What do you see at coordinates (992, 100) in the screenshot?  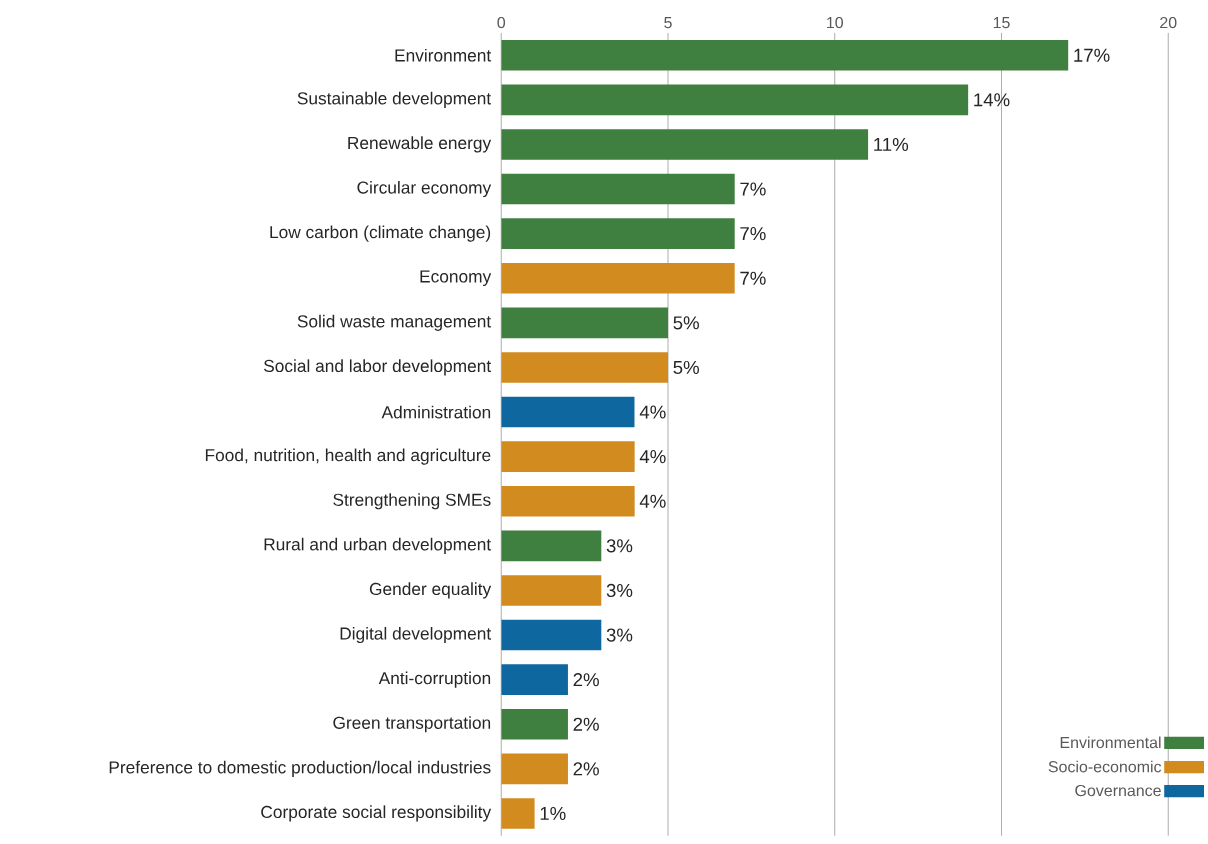 I see `data-label: 14%` at bounding box center [992, 100].